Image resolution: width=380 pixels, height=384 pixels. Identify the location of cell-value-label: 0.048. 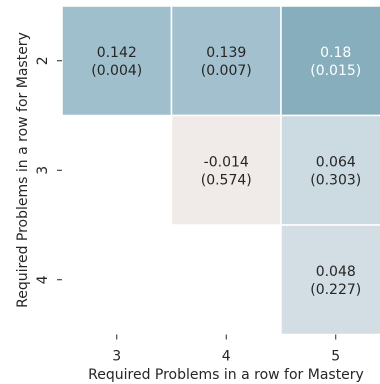
(336, 272).